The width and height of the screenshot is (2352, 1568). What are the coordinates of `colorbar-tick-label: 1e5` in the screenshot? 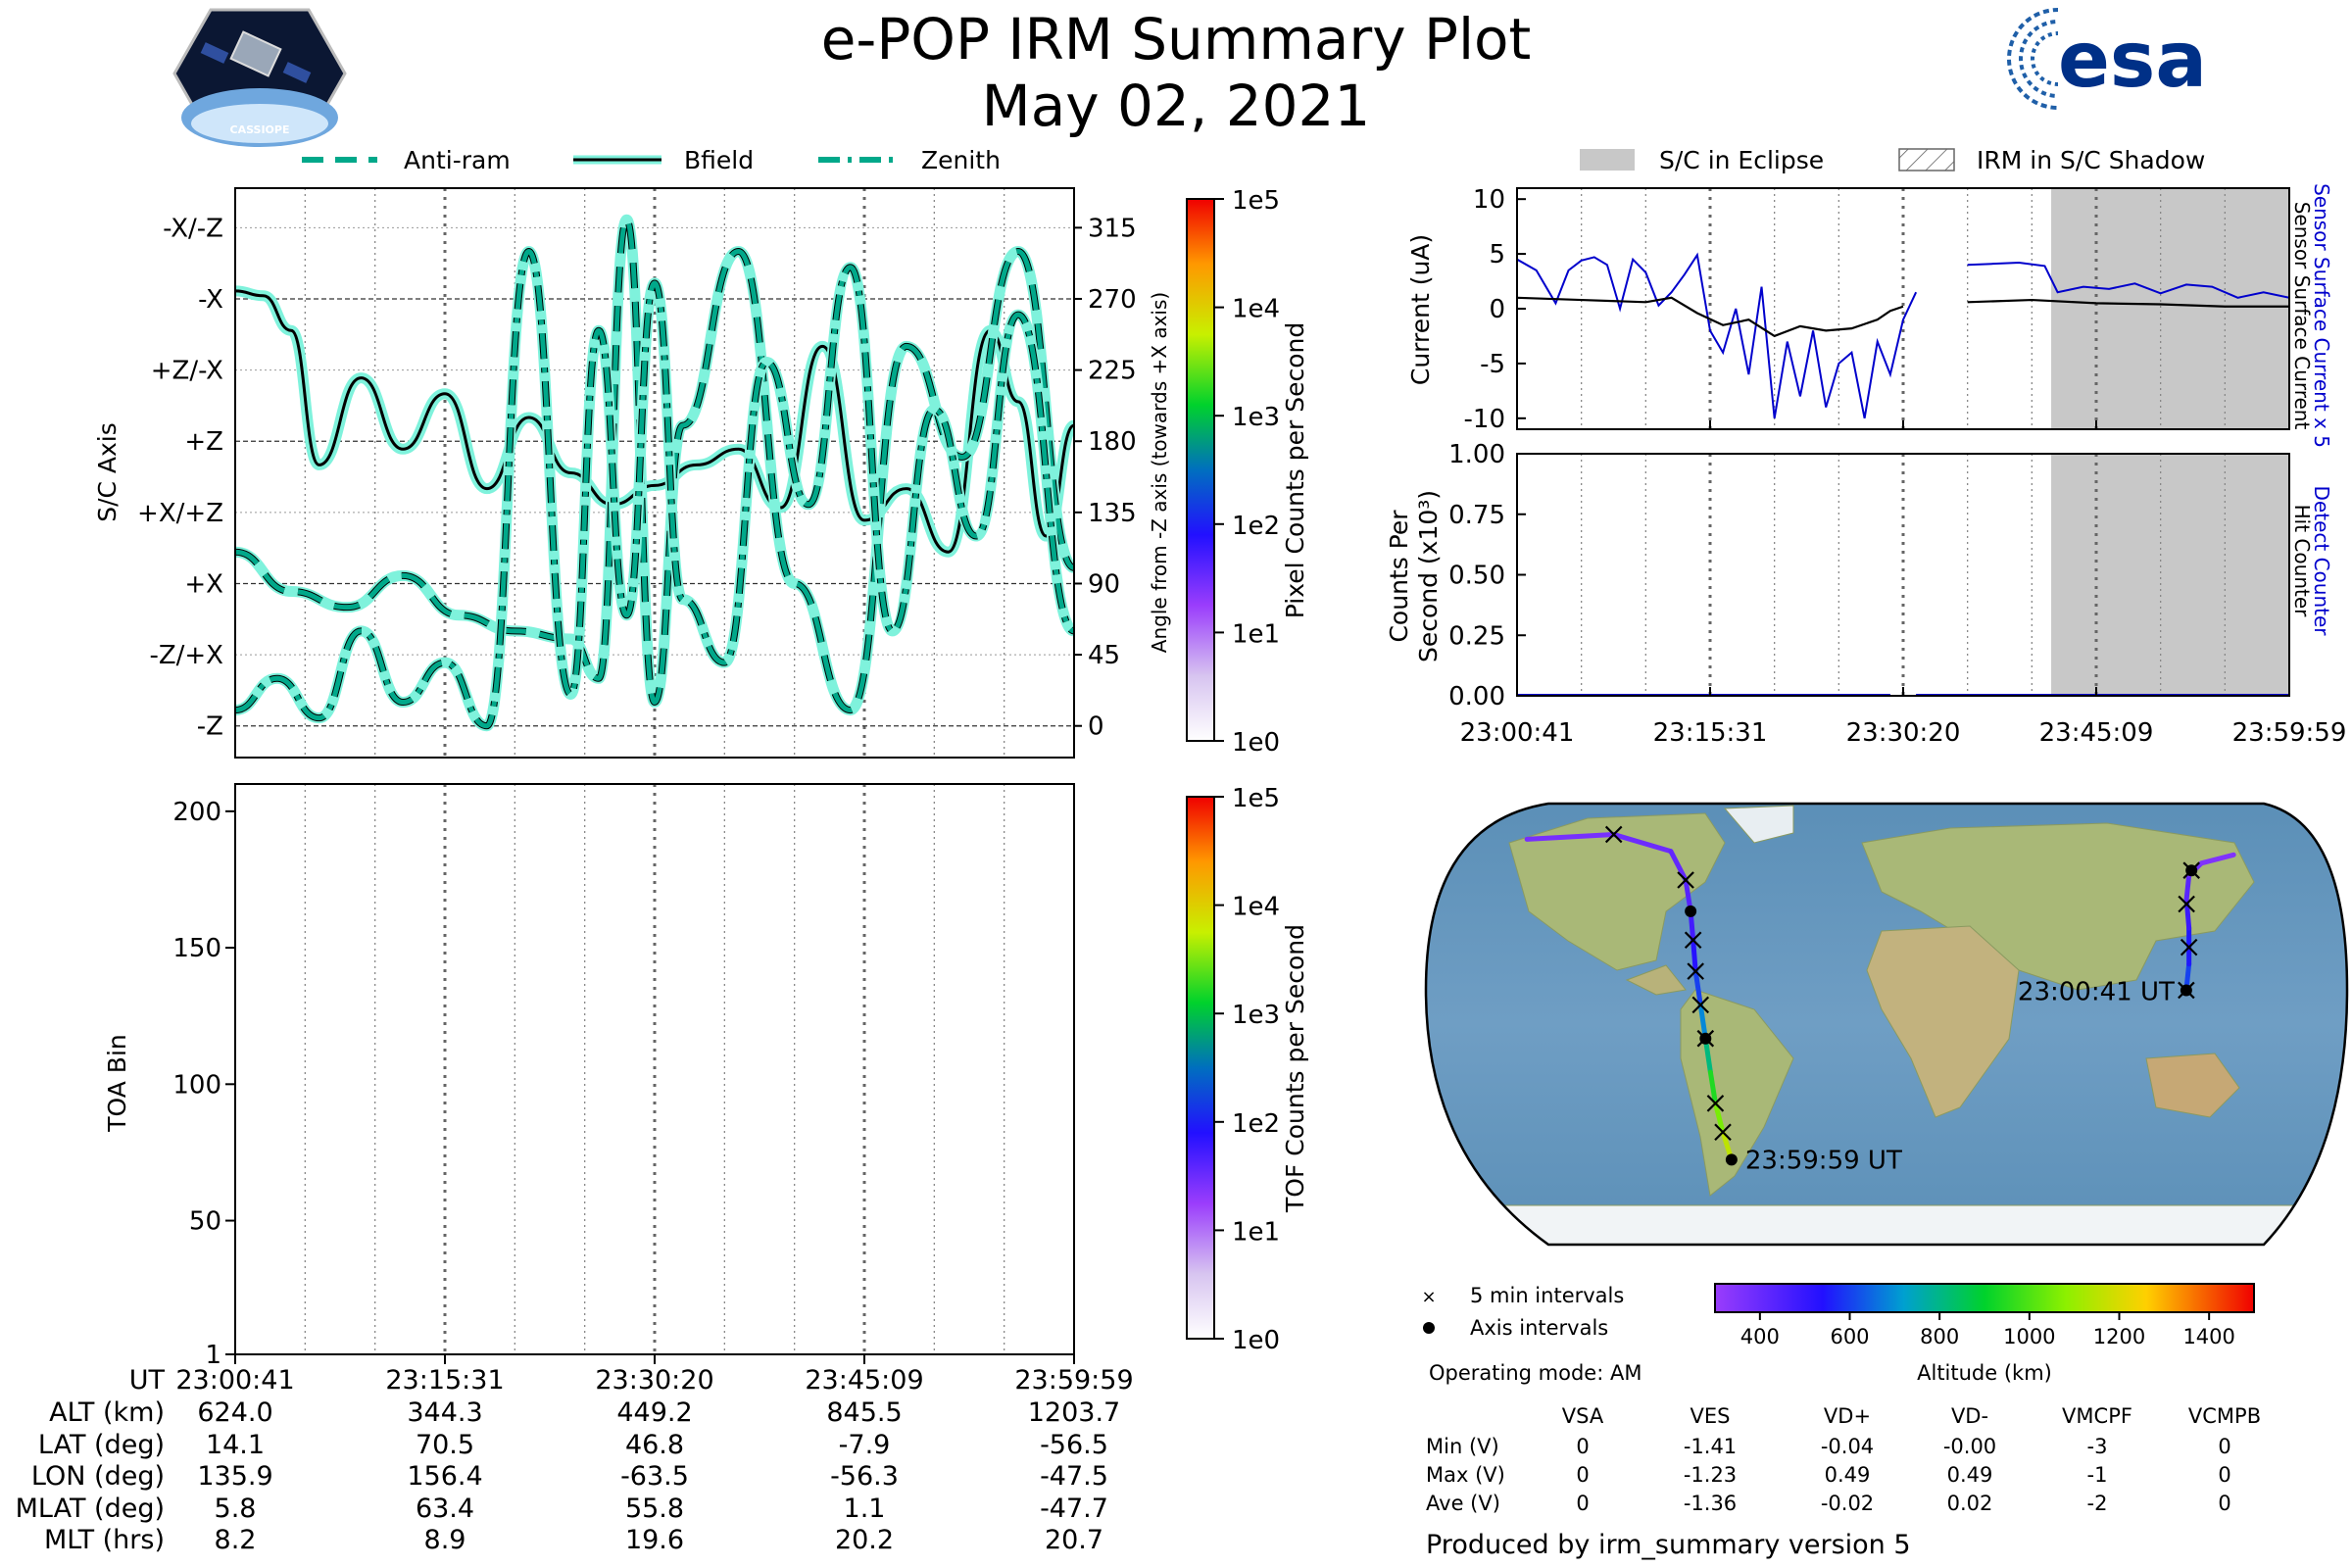 It's located at (1256, 201).